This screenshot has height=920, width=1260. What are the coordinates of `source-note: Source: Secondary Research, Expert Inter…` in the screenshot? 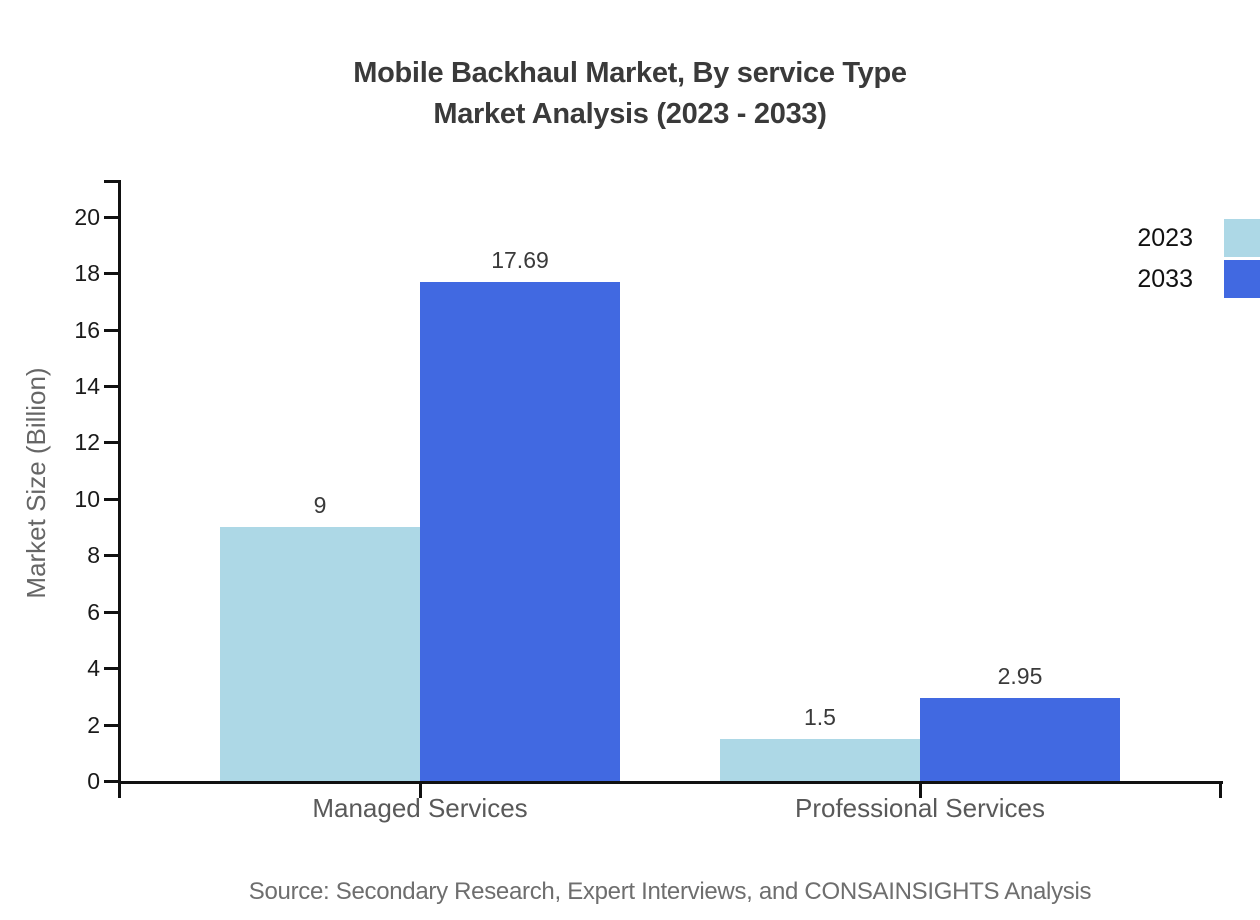 It's located at (670, 891).